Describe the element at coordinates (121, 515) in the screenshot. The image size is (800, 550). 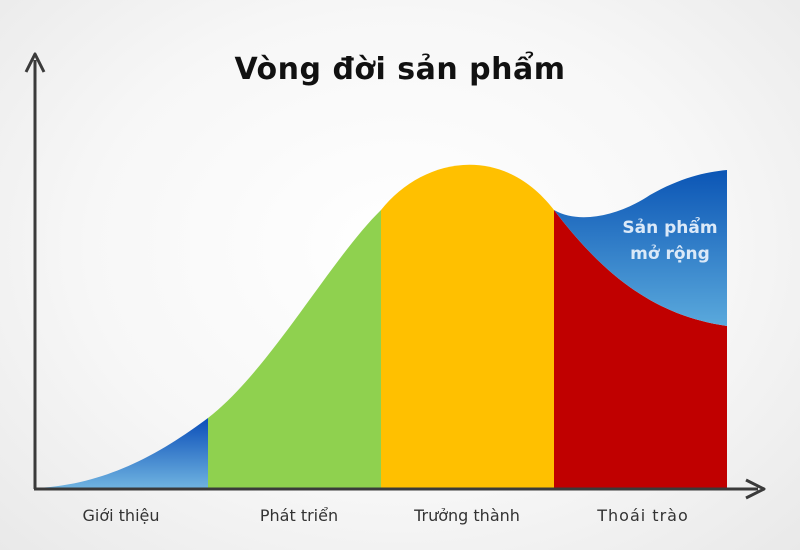
I see `stage-label-introduction: Giới thiệu` at that location.